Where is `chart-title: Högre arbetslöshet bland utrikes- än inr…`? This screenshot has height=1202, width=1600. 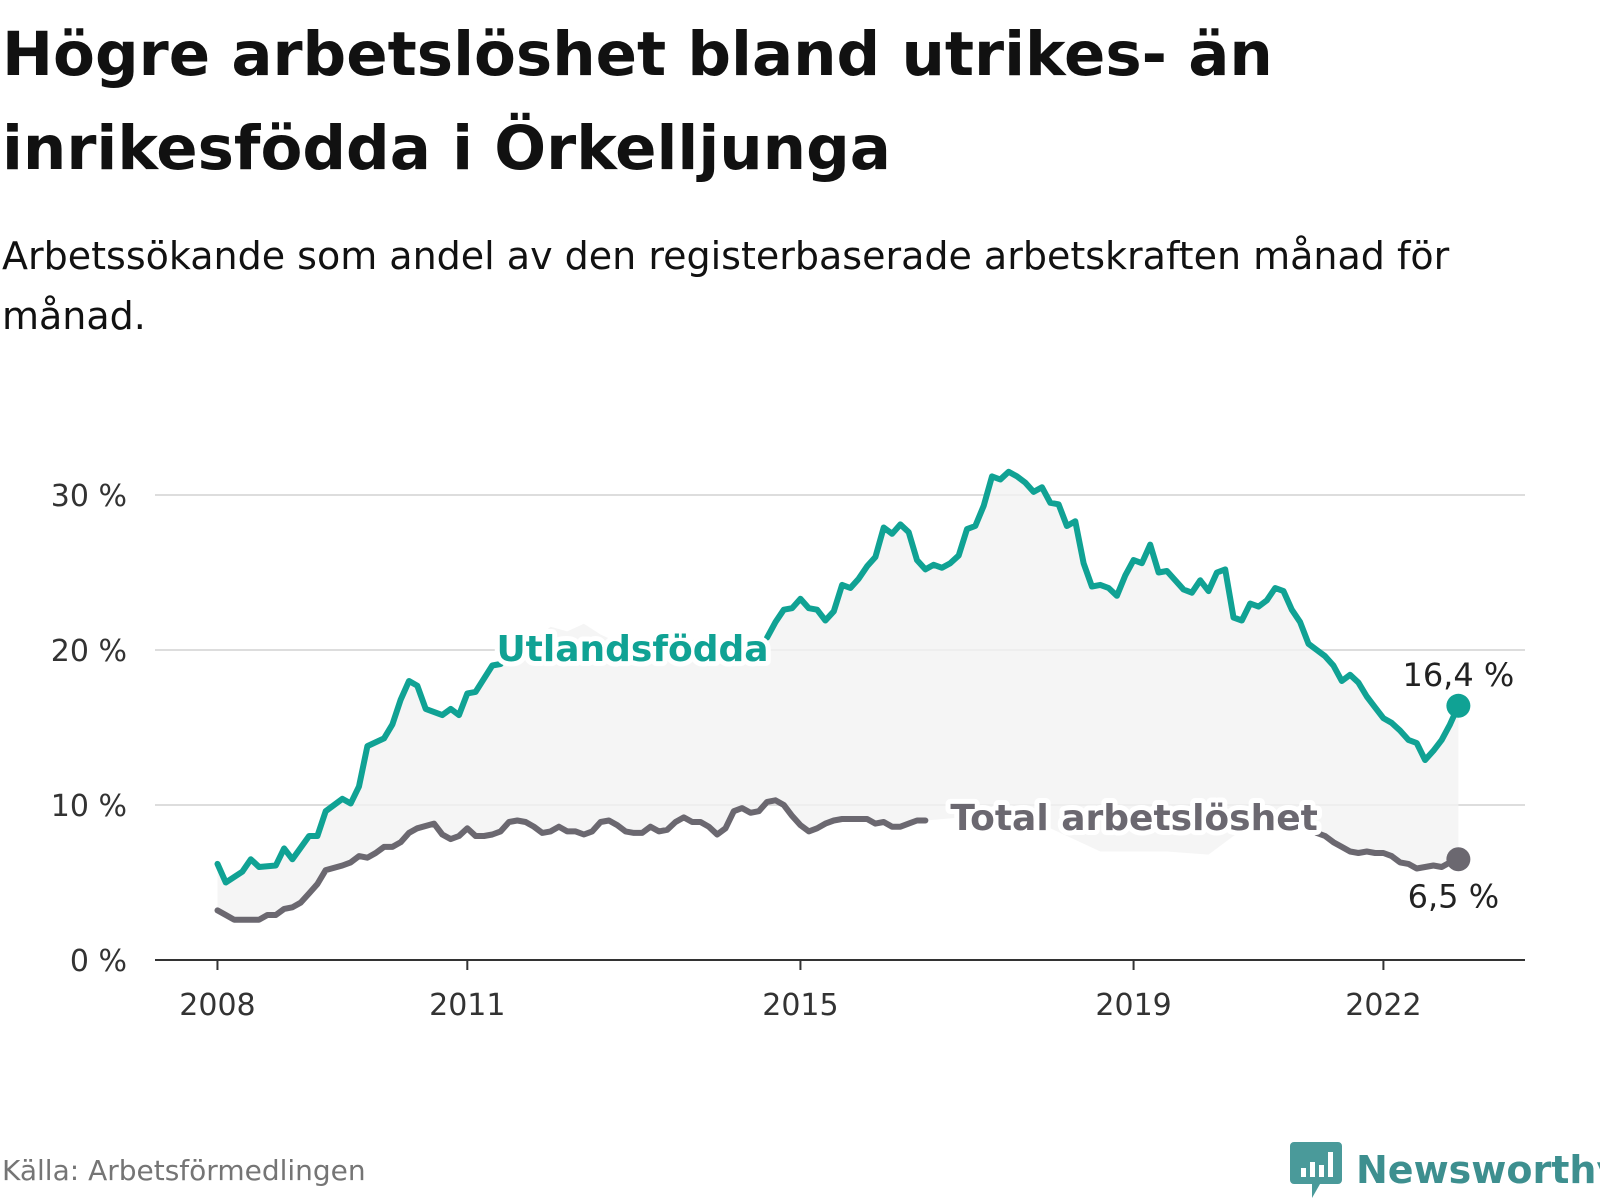 chart-title: Högre arbetslöshet bland utrikes- än inr… is located at coordinates (637, 101).